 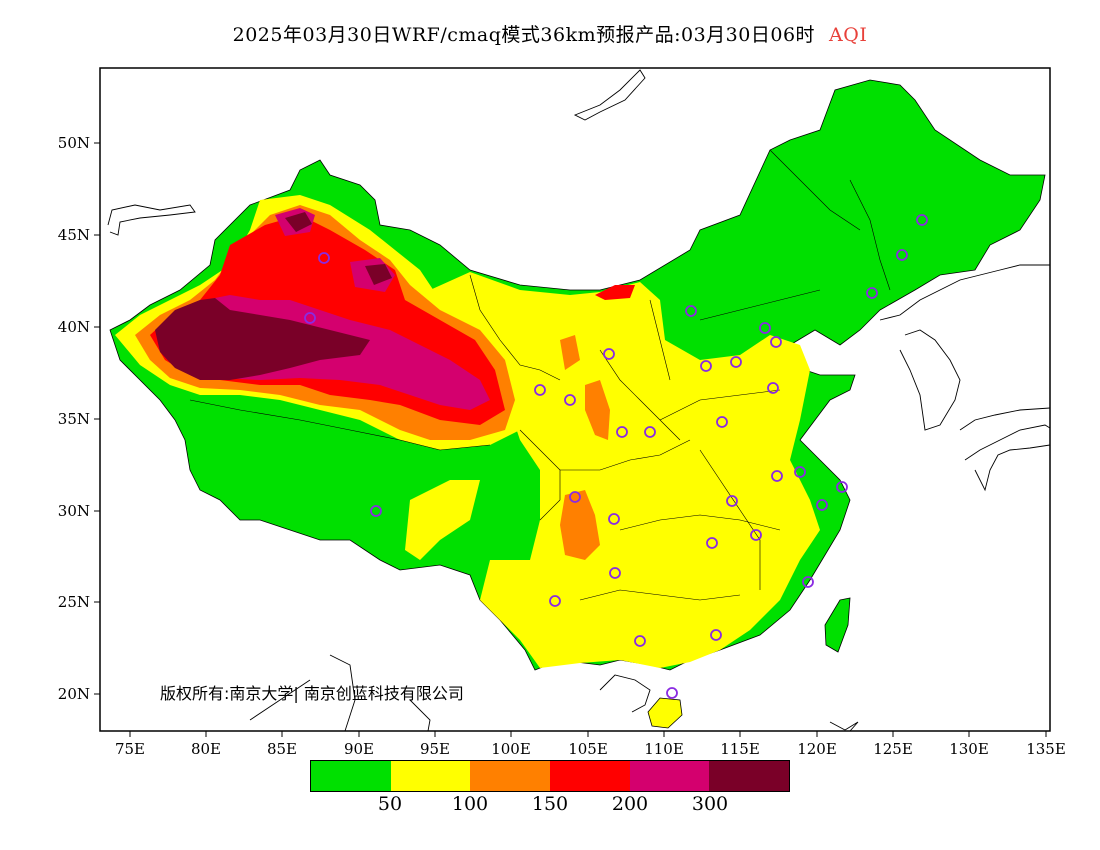 What do you see at coordinates (282, 749) in the screenshot?
I see `x-tick-label: 85E` at bounding box center [282, 749].